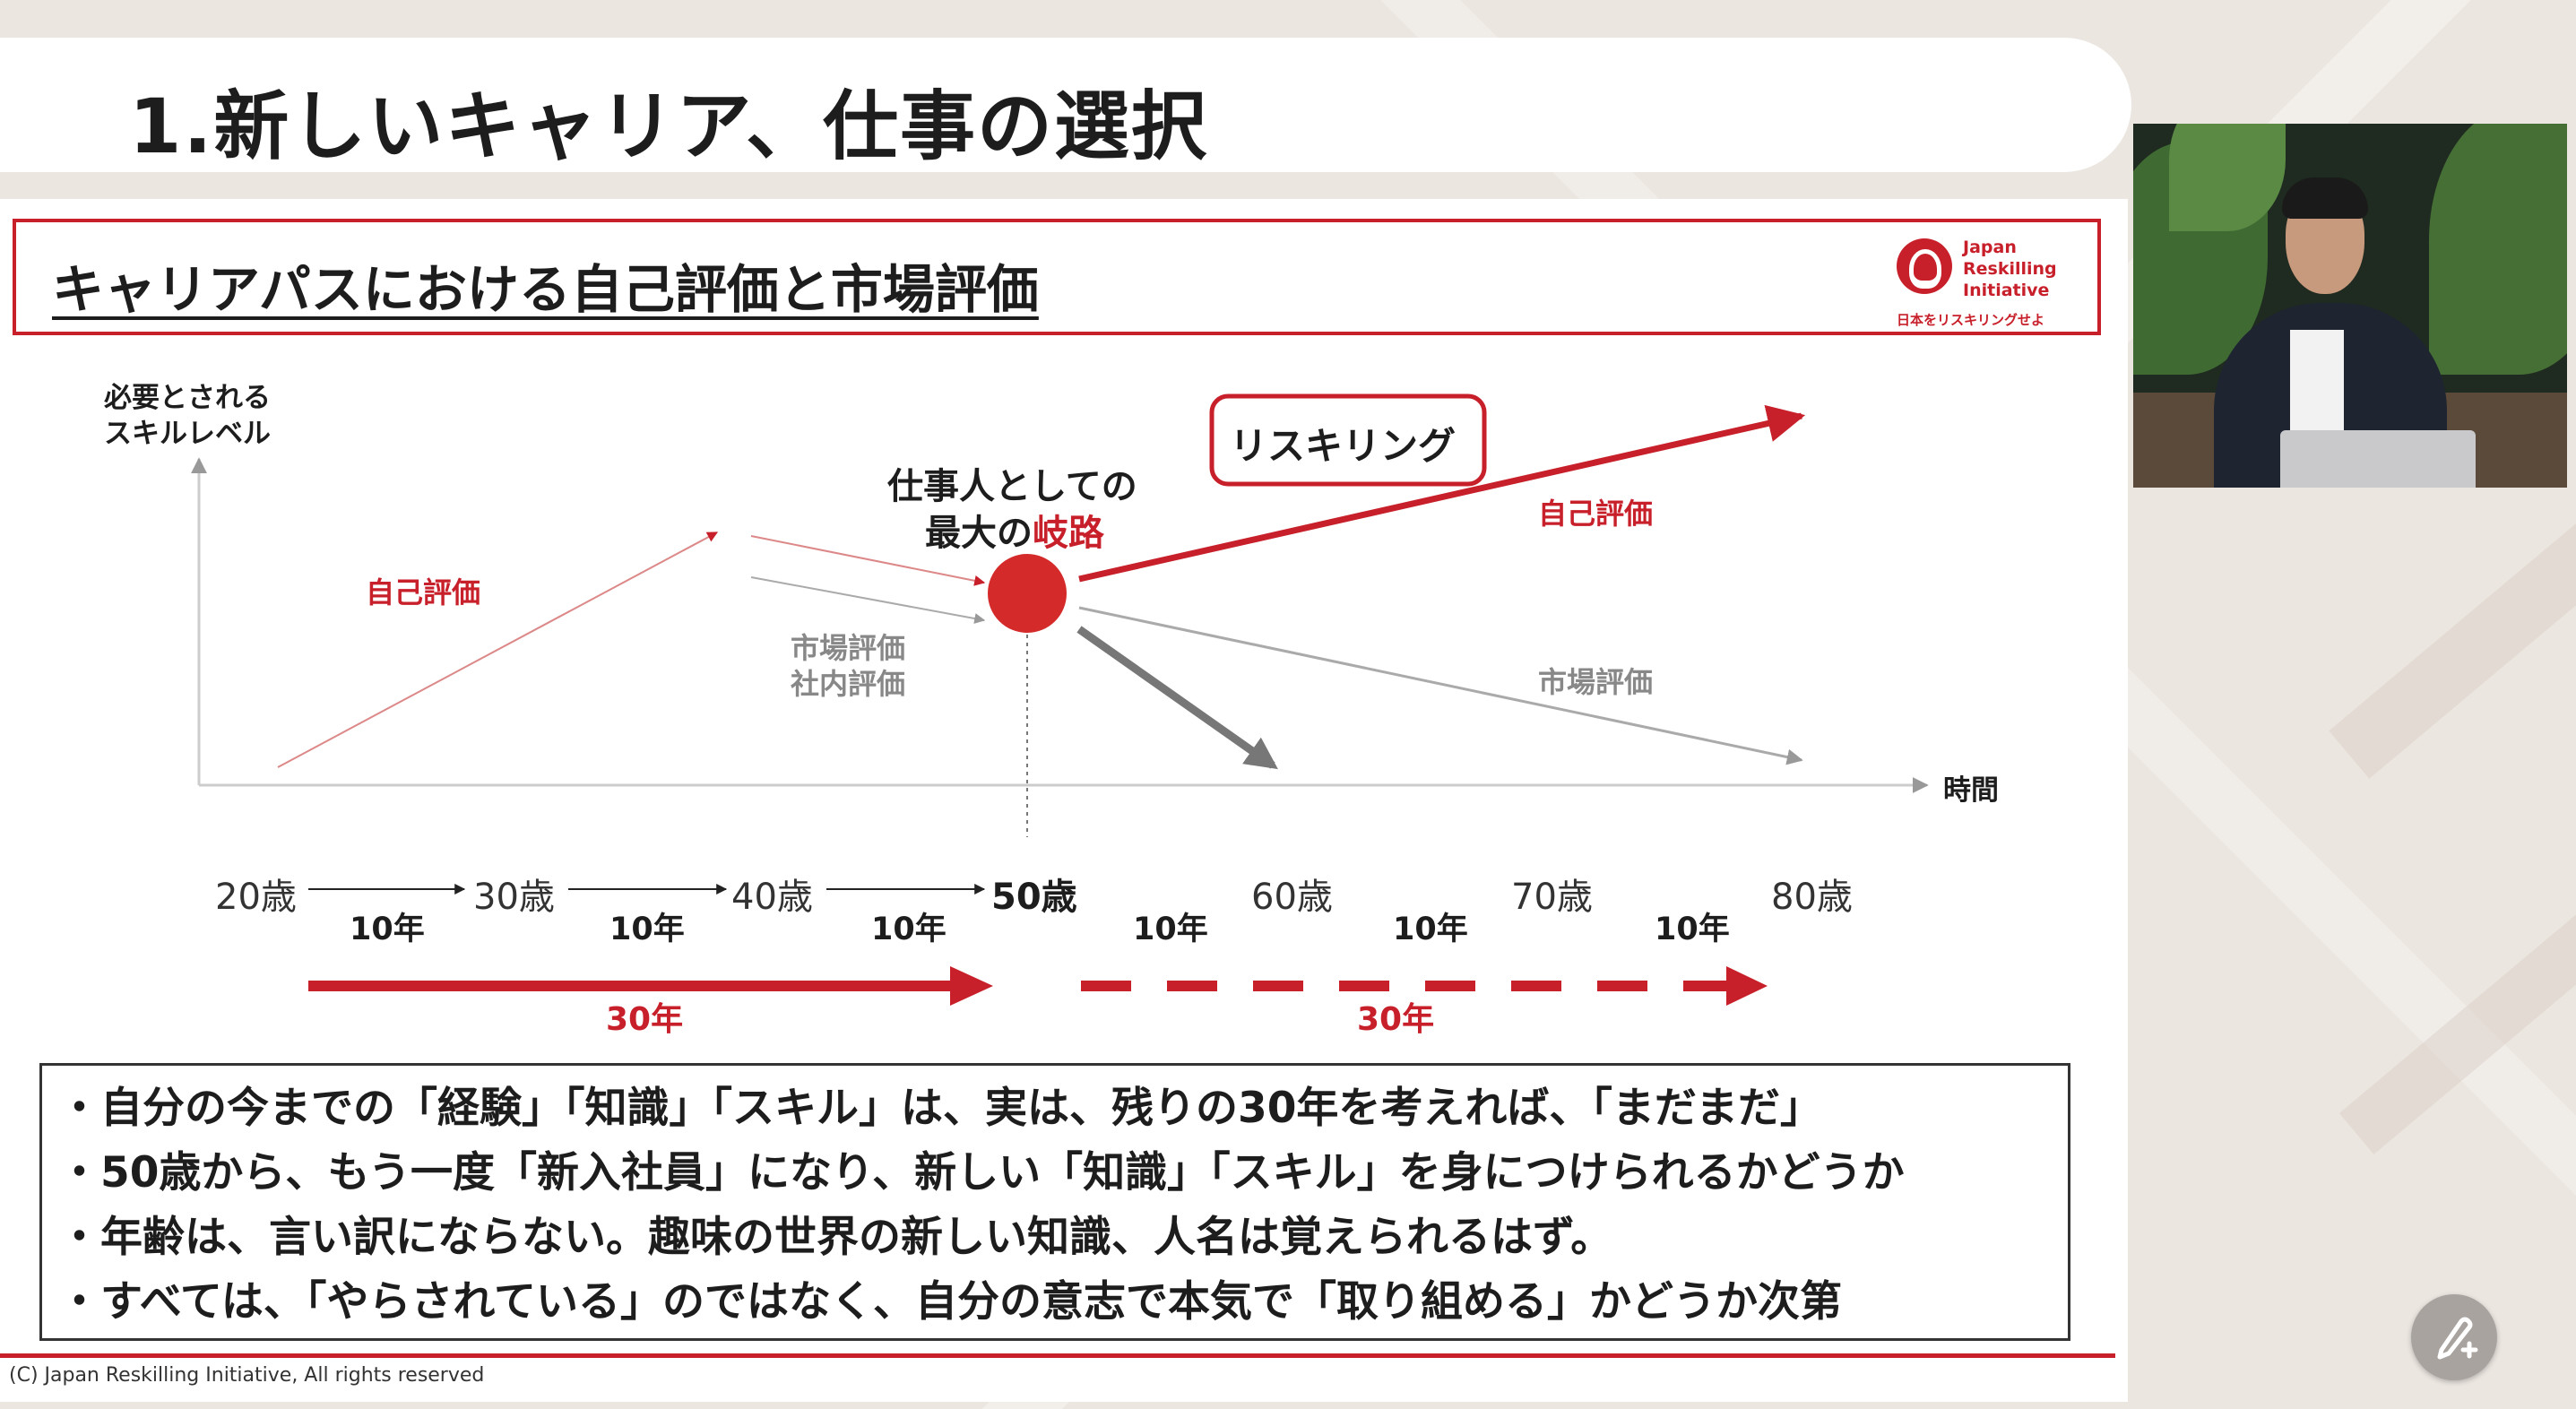  Describe the element at coordinates (2457, 1338) in the screenshot. I see `pen-plus-icon` at that location.